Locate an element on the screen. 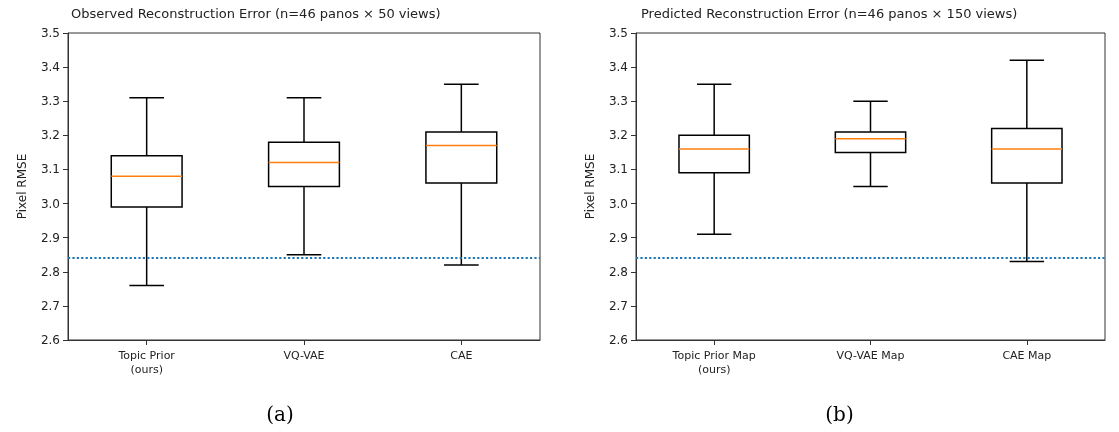 This screenshot has width=1119, height=432. x-tick-label: VQ-VAE Map is located at coordinates (870, 355).